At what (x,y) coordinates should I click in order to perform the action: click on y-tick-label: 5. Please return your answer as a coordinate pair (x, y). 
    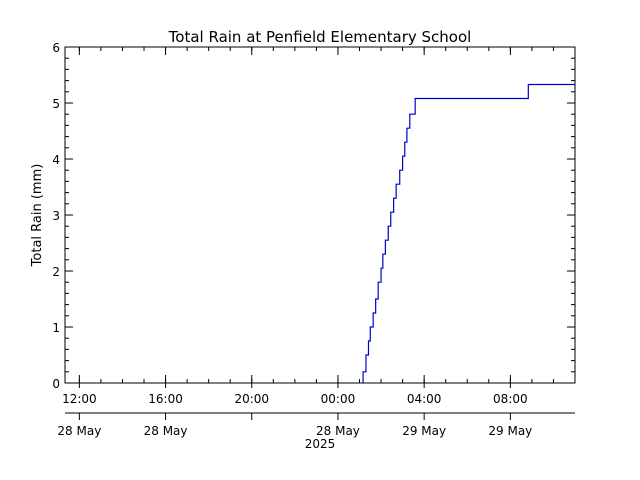
    Looking at the image, I should click on (56, 104).